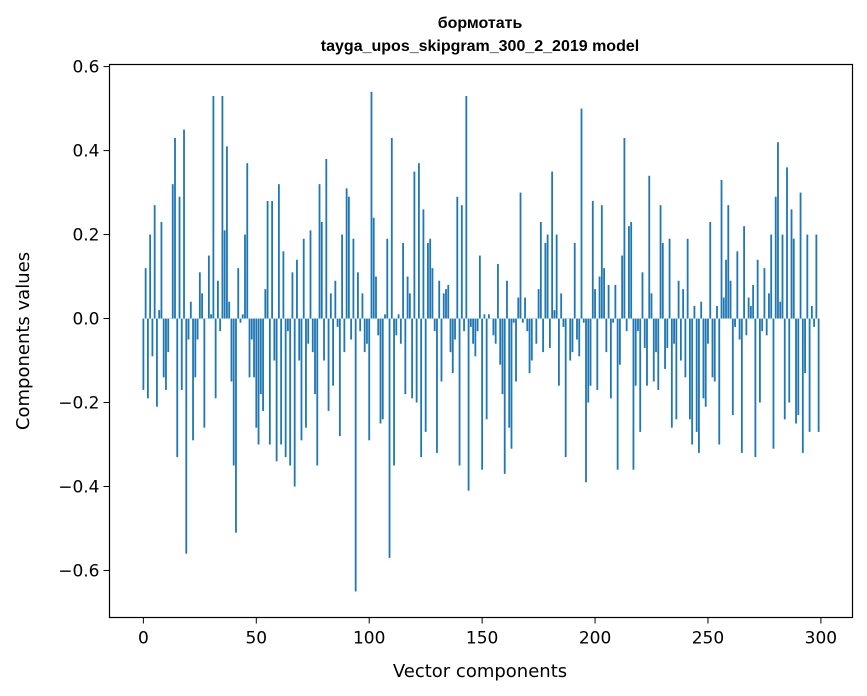 This screenshot has width=867, height=696. What do you see at coordinates (85, 152) in the screenshot?
I see `y-tick-label: 0.4` at bounding box center [85, 152].